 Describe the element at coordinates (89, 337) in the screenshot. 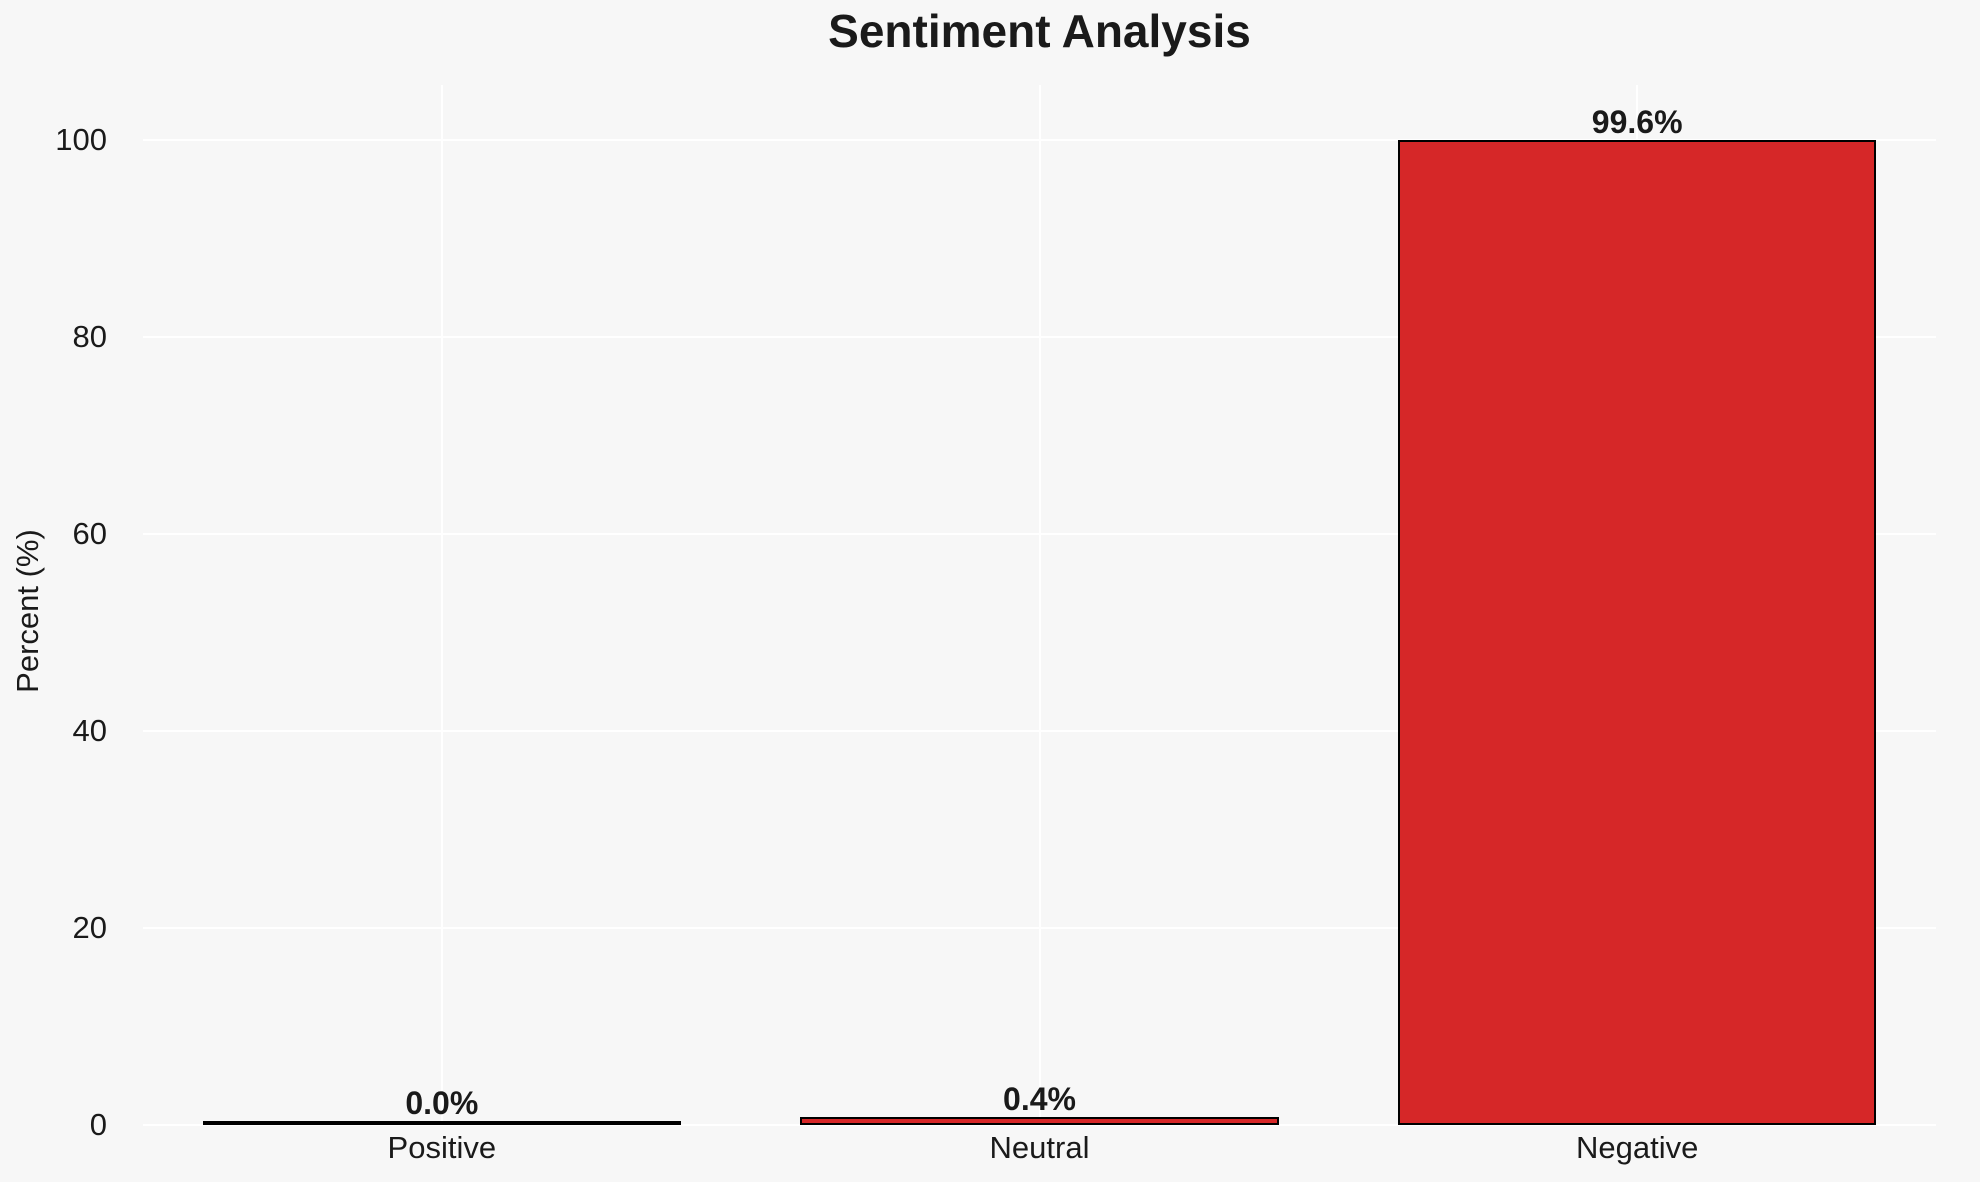

I see `y-tick-label: 80` at that location.